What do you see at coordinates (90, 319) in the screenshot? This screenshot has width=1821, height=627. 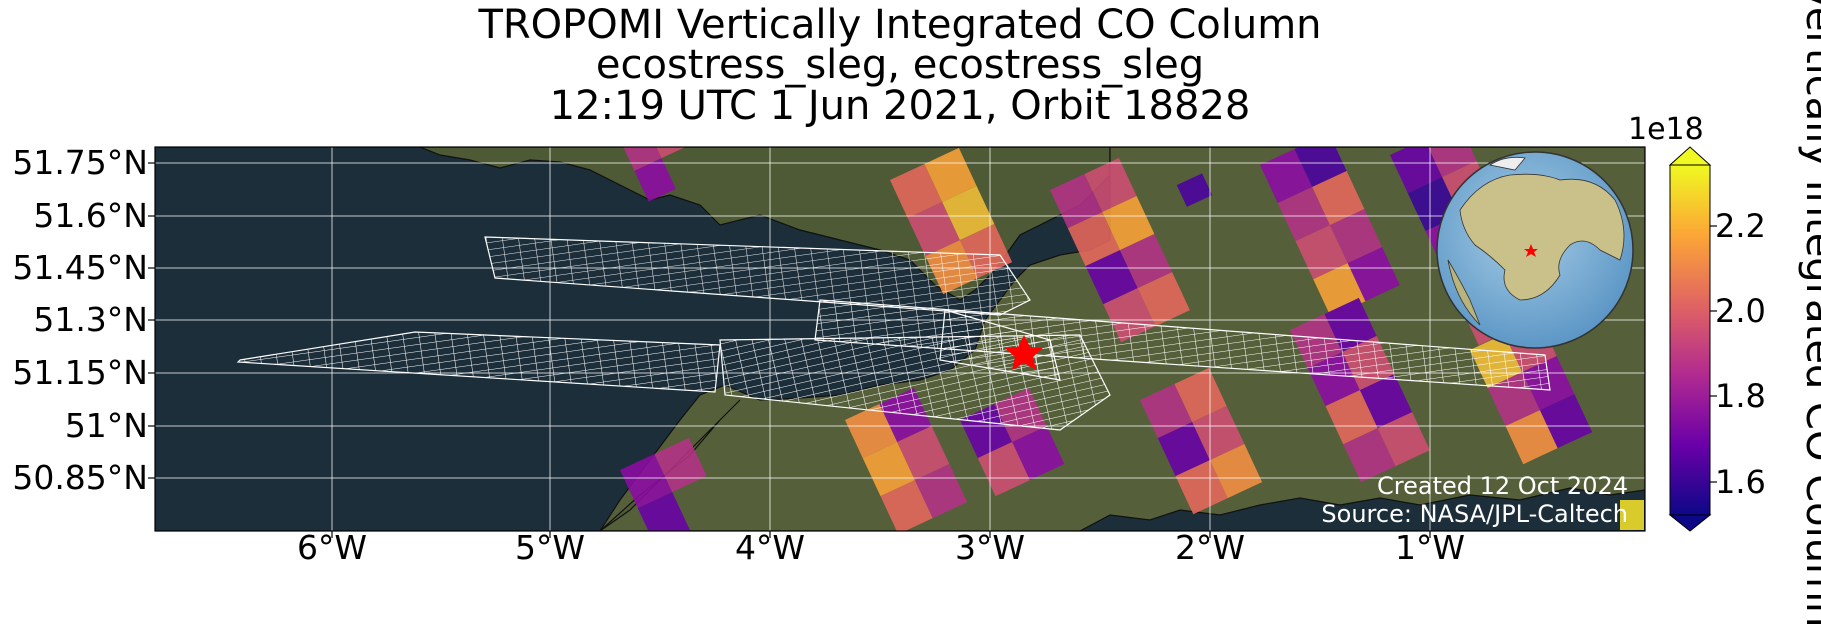 I see `lat-tick-label: 51.3°N` at bounding box center [90, 319].